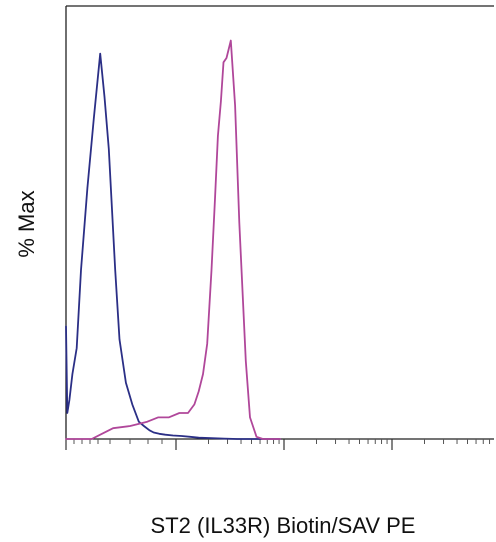  I want to click on y-axis-title: % Max, so click(26, 223).